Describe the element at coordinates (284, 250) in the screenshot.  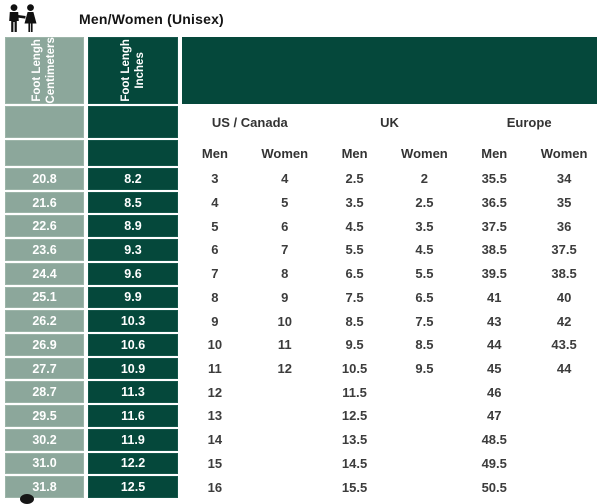
I see `size-cell: 7` at that location.